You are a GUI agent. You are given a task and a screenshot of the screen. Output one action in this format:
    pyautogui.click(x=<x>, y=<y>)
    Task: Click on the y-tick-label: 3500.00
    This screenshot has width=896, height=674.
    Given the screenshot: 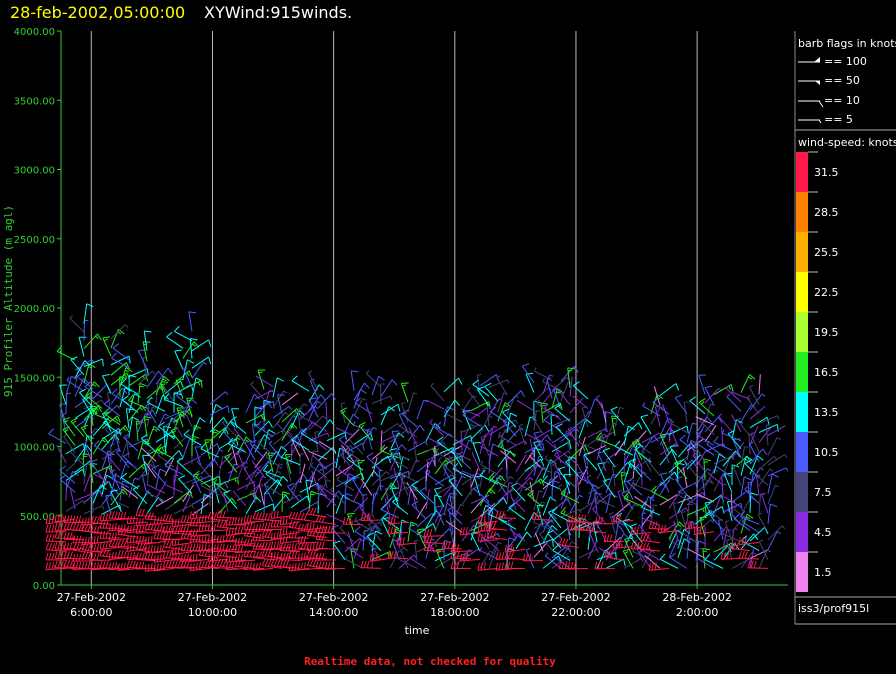 What is the action you would take?
    pyautogui.click(x=34, y=101)
    